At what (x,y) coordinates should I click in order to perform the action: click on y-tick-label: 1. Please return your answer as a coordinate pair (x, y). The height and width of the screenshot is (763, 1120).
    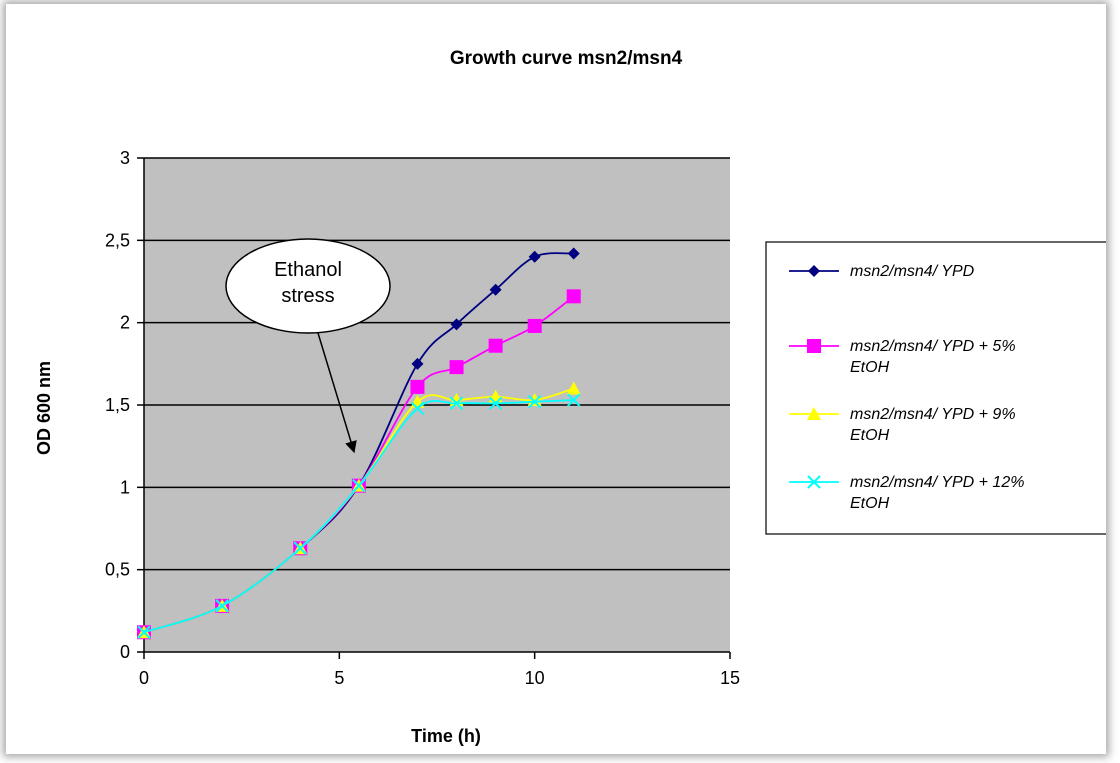
    Looking at the image, I should click on (125, 487).